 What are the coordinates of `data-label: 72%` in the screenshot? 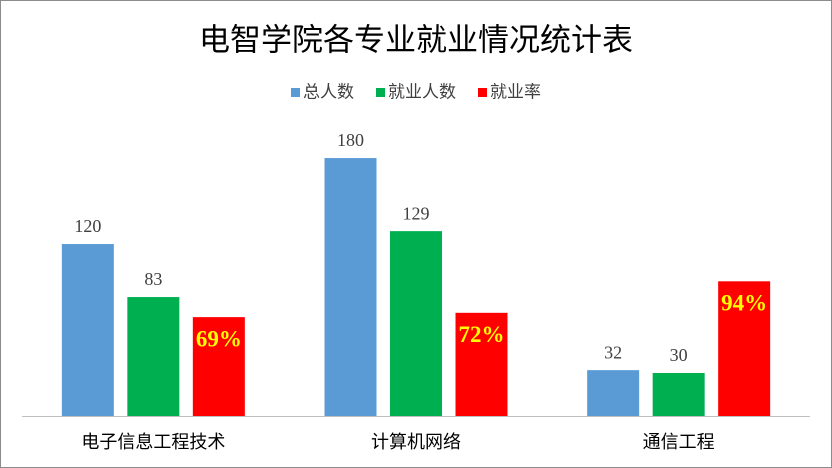 It's located at (482, 334).